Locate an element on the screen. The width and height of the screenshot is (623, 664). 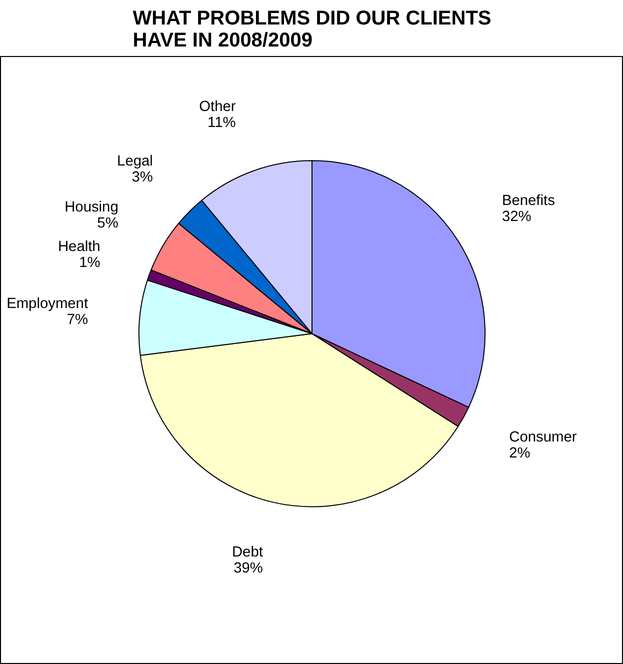
slice-label: Employment is located at coordinates (47, 304).